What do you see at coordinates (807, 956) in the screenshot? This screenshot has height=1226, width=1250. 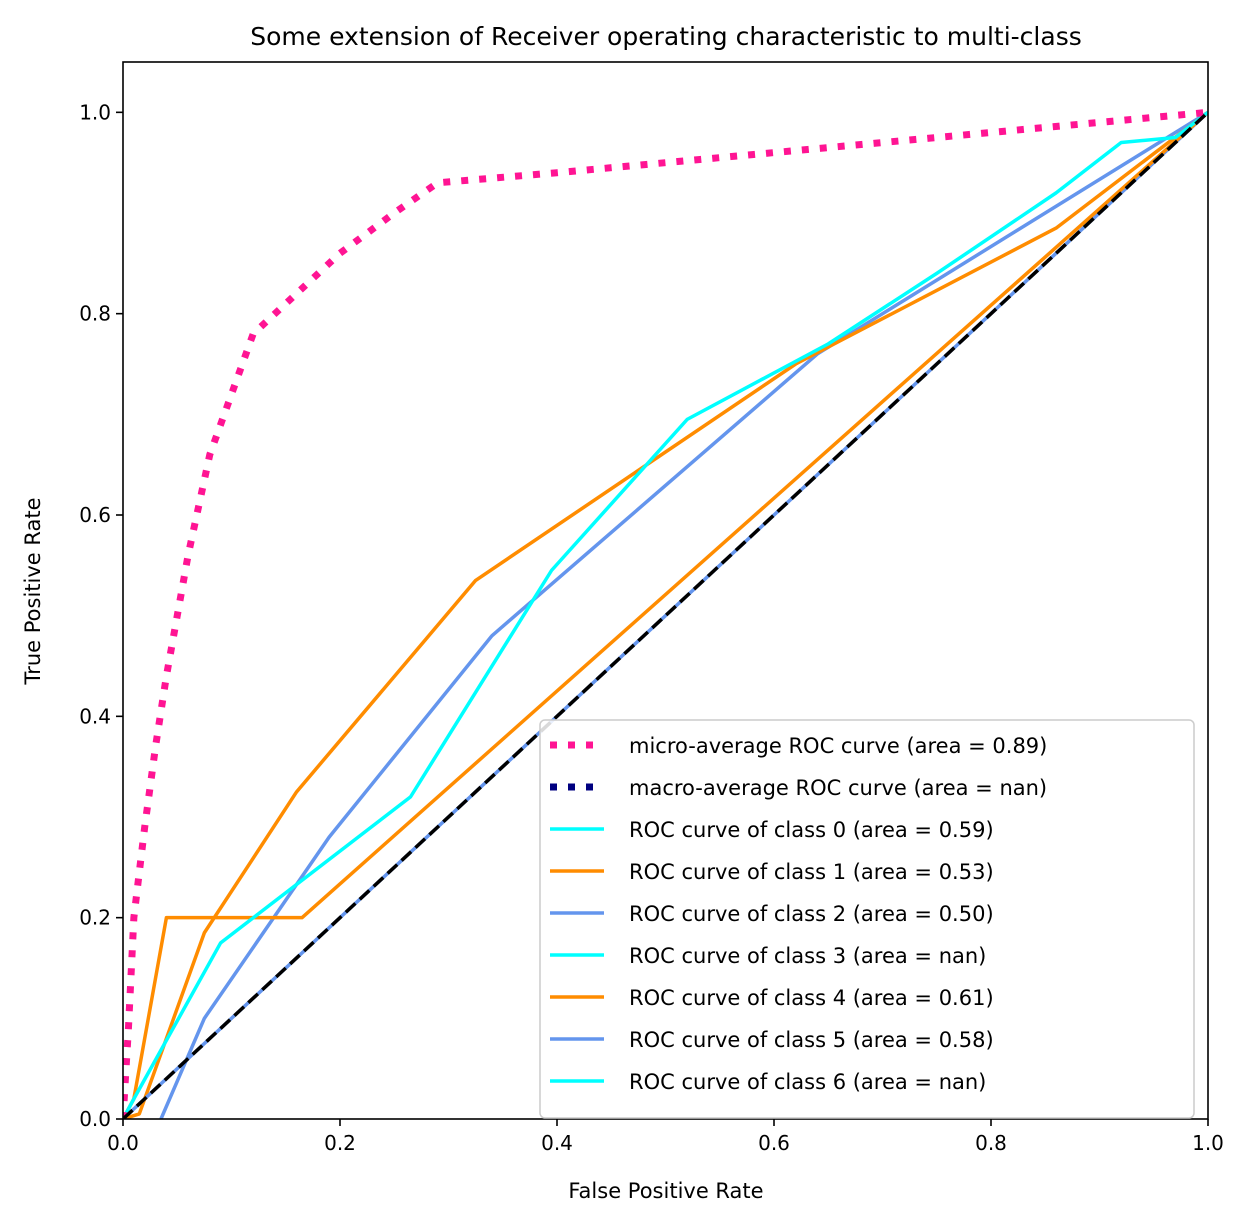 I see `legend-label-5: ROC curve of class 3 (area = nan)` at bounding box center [807, 956].